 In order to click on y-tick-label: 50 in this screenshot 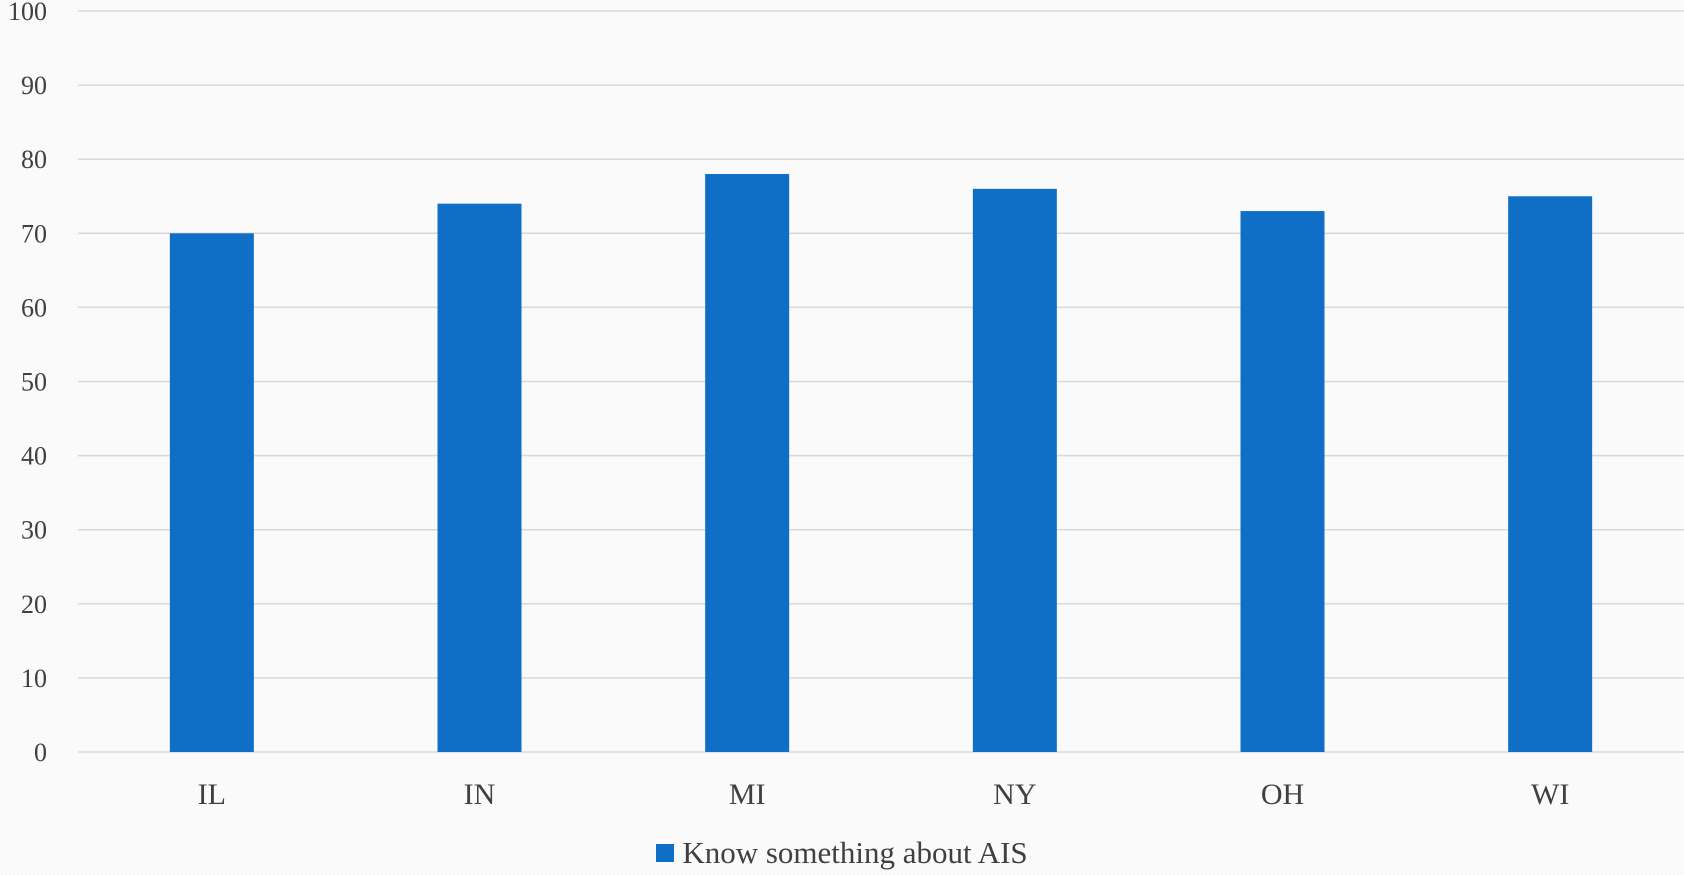, I will do `click(34, 382)`.